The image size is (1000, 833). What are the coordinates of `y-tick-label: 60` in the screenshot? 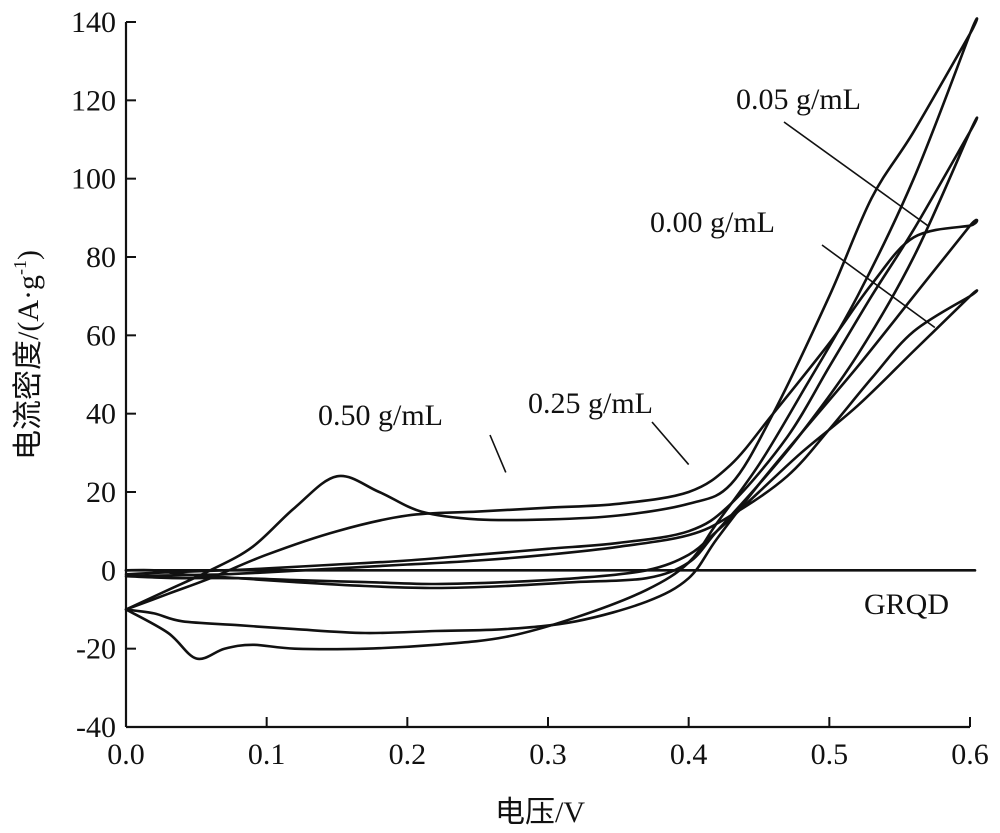 It's located at (101, 335).